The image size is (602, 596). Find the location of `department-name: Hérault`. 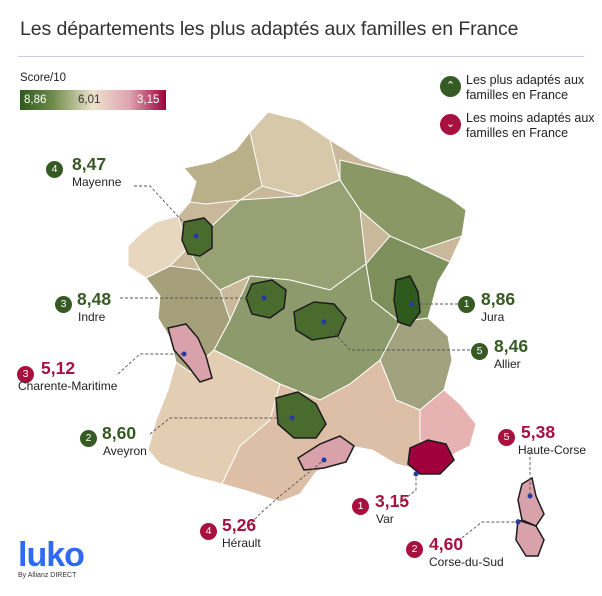

department-name: Hérault is located at coordinates (241, 543).